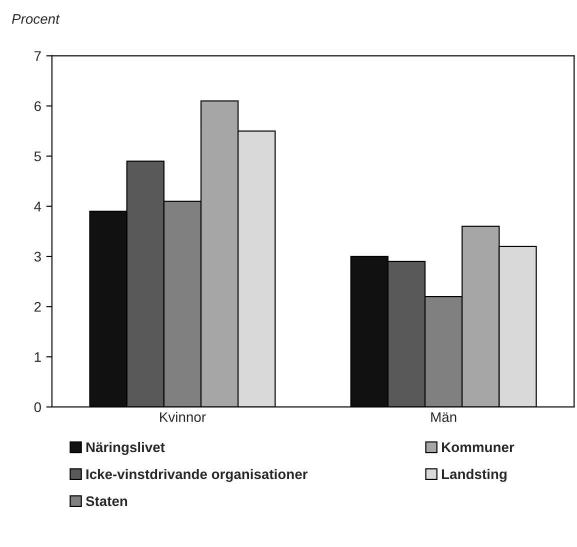  I want to click on y-tick-label: 0, so click(37, 407).